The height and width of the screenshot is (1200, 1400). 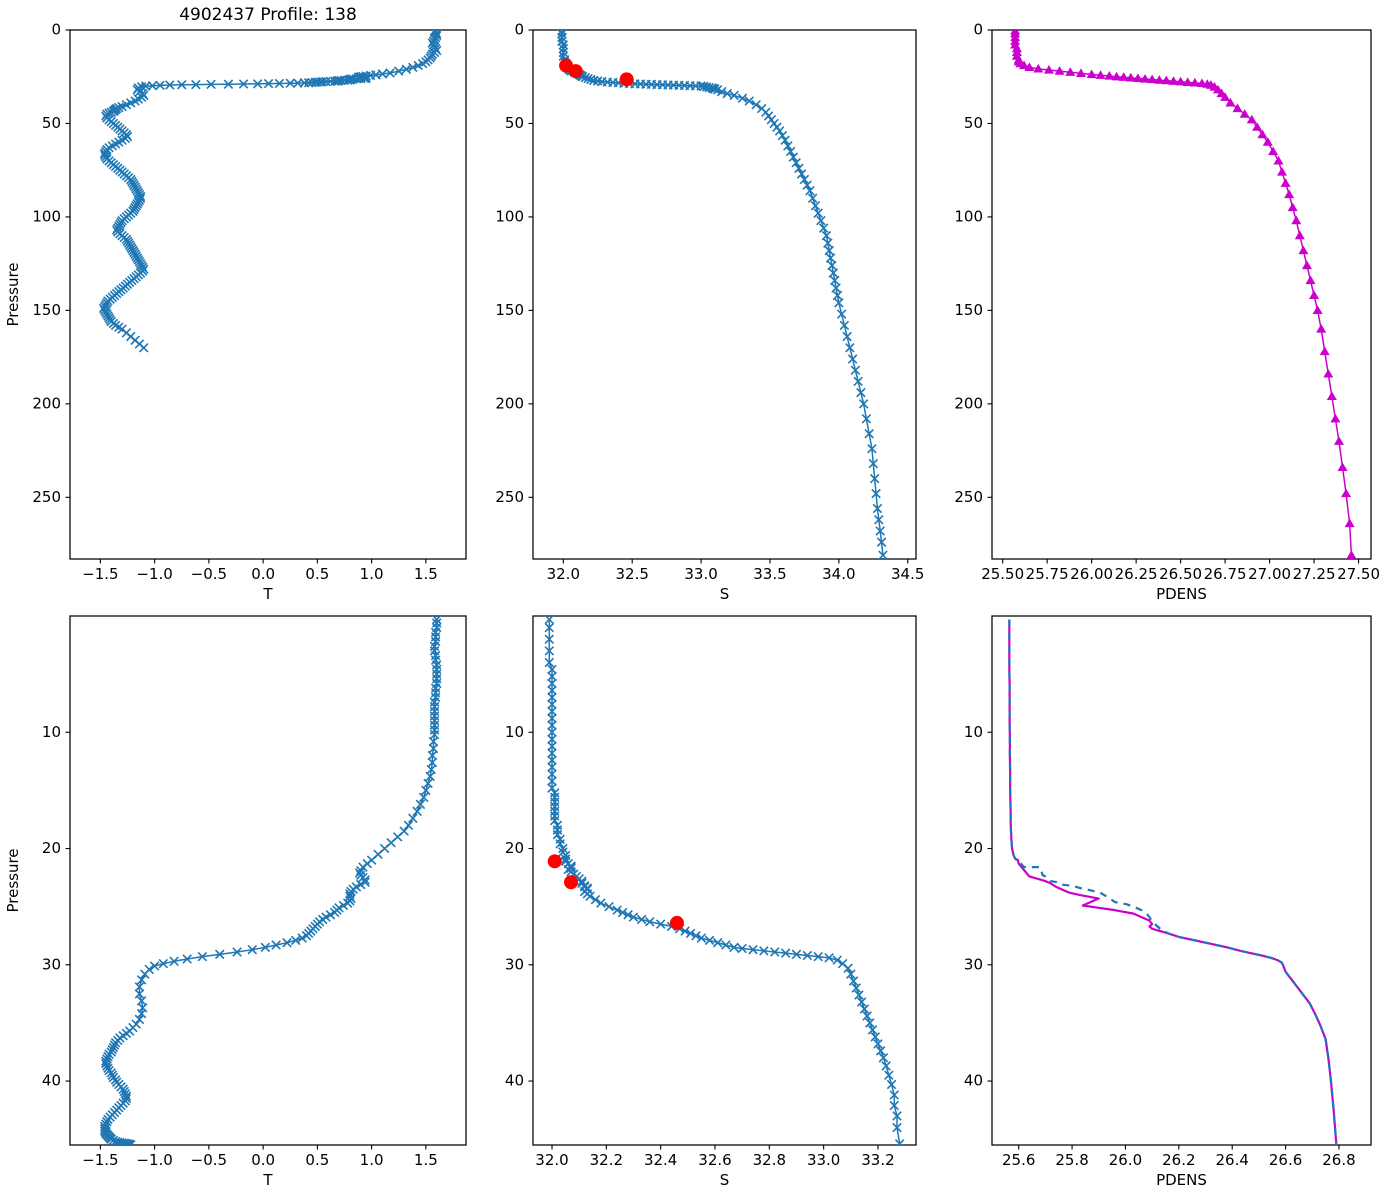 What do you see at coordinates (1181, 594) in the screenshot?
I see `x-axis-label-top-pdens: PDENS` at bounding box center [1181, 594].